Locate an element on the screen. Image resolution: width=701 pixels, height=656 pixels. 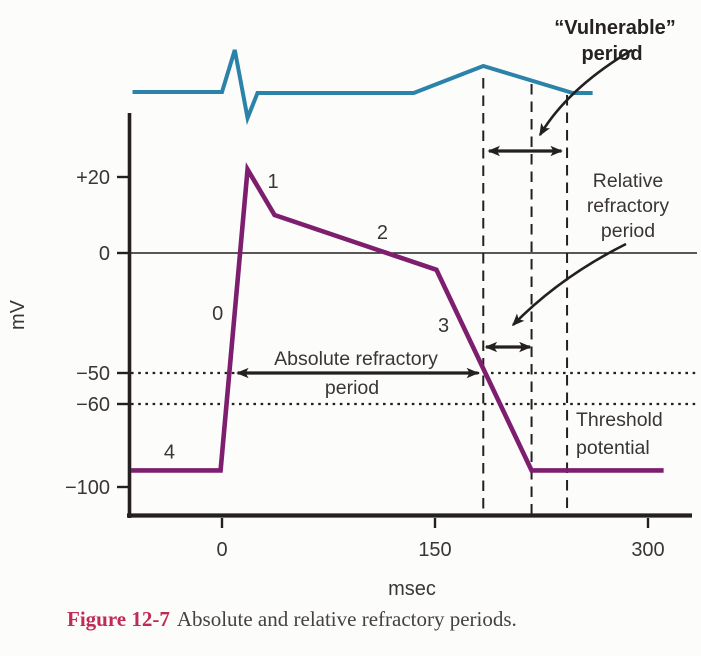
y-tick-label-0: +20 is located at coordinates (93, 178).